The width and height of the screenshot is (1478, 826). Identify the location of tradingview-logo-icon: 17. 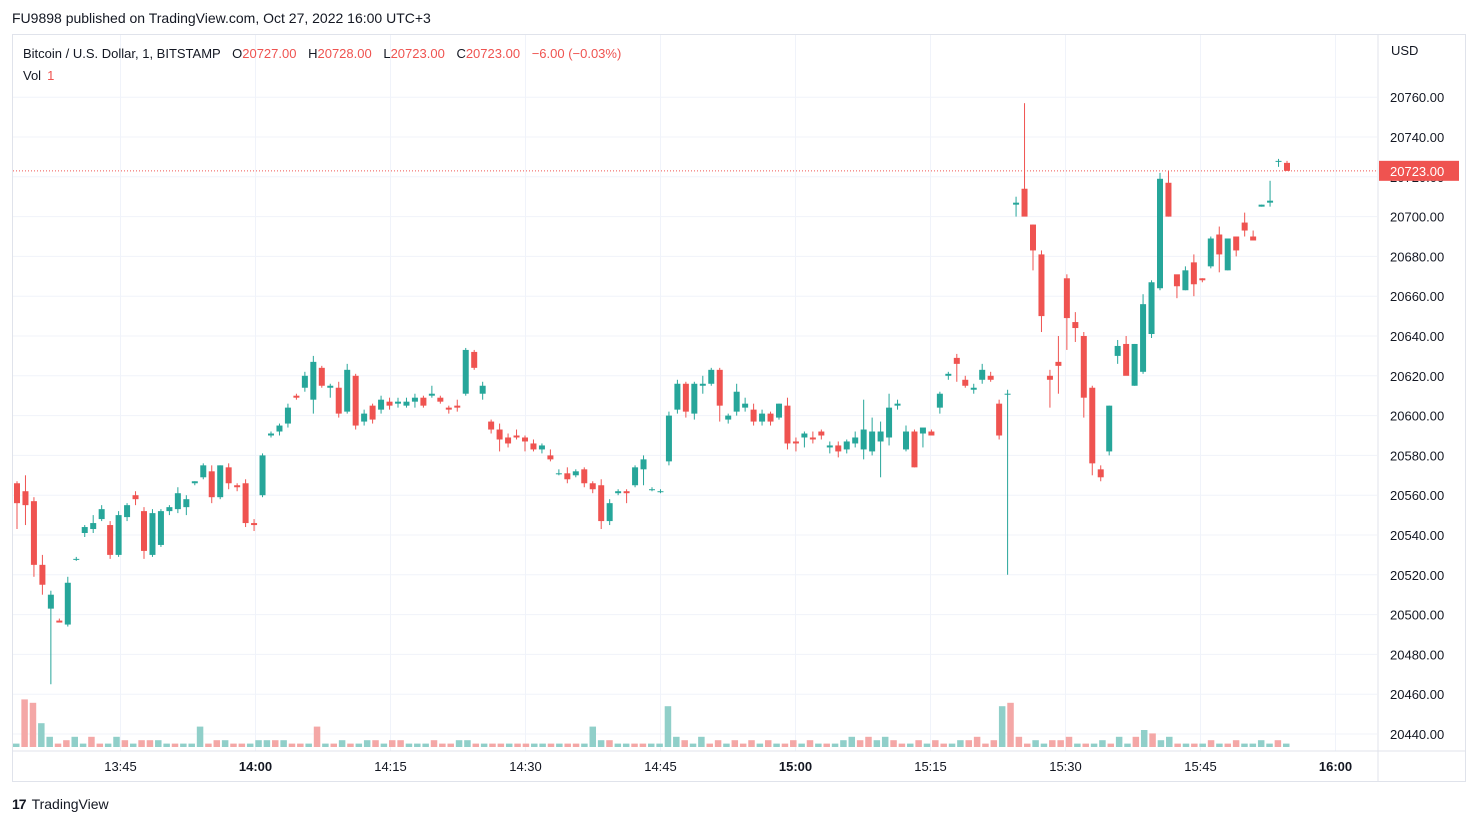
(19, 804).